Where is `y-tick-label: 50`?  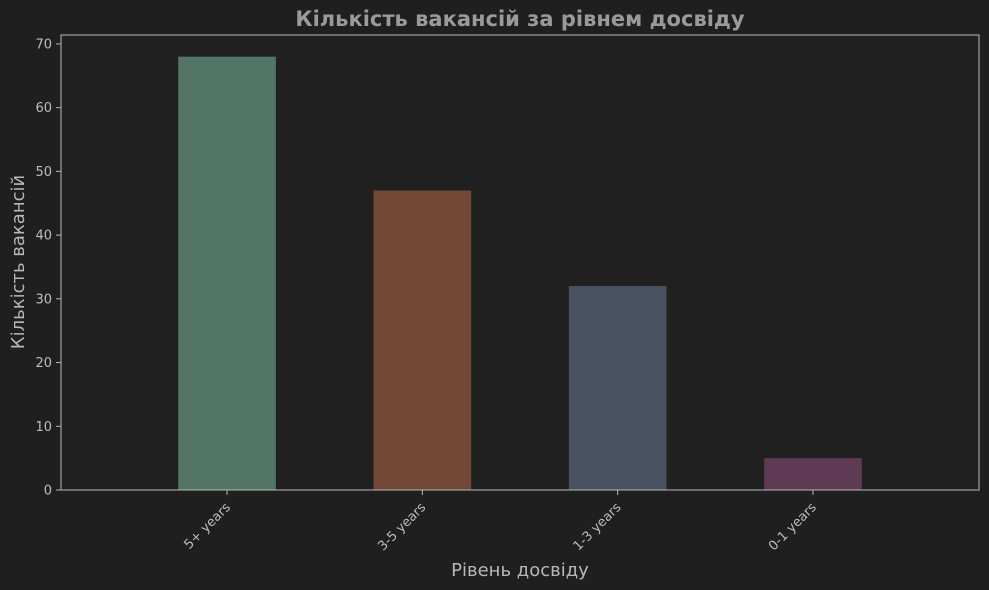 y-tick-label: 50 is located at coordinates (43, 172).